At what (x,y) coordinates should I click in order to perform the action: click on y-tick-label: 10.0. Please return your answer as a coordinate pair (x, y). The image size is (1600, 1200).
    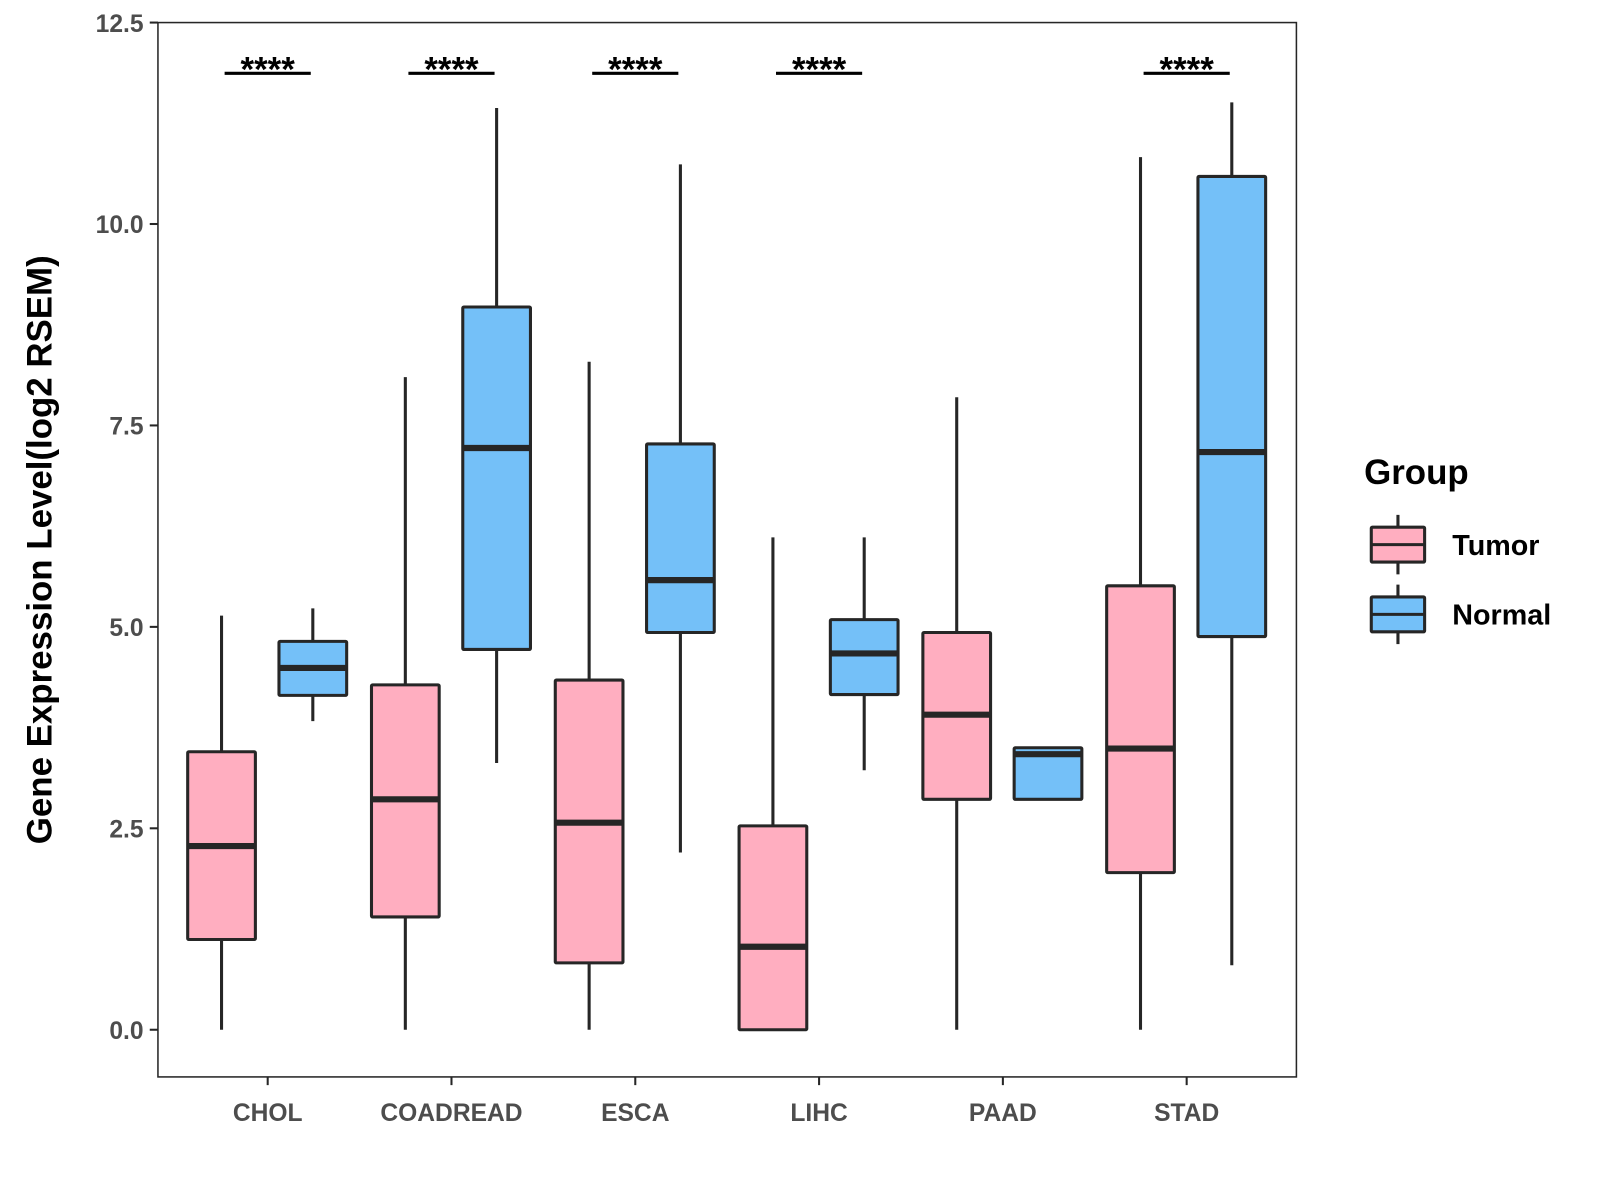
    Looking at the image, I should click on (120, 225).